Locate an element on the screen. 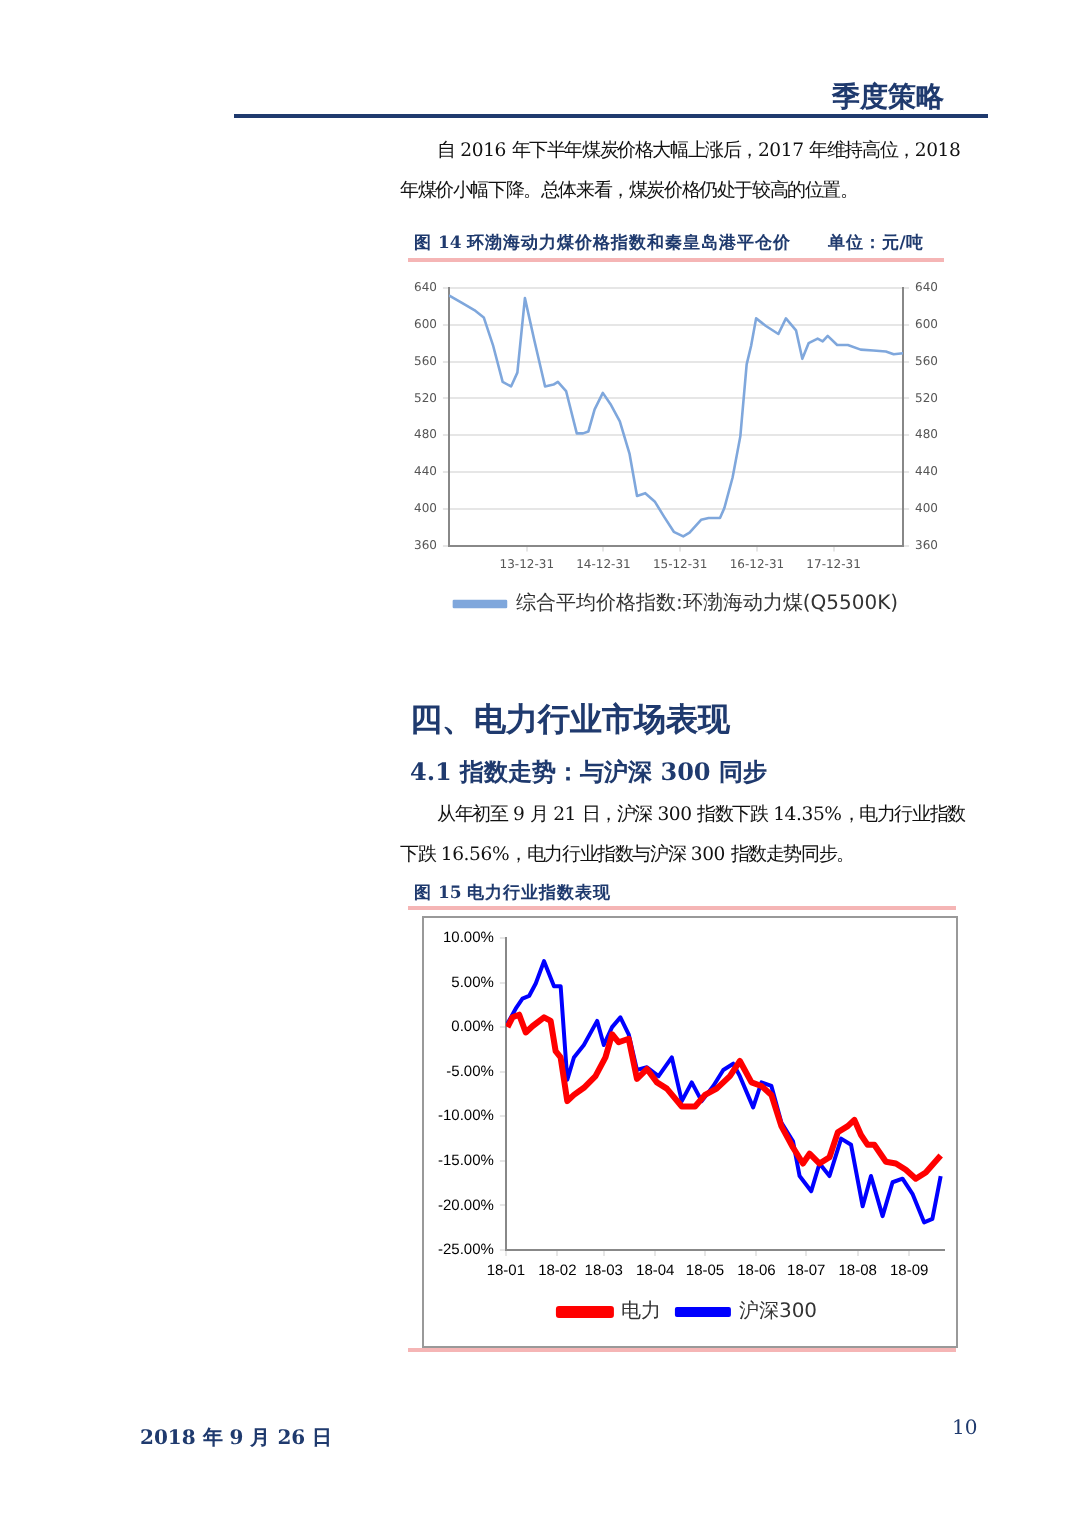 Image resolution: width=1080 pixels, height=1526 pixels. legend-label: 电力 is located at coordinates (640, 1311).